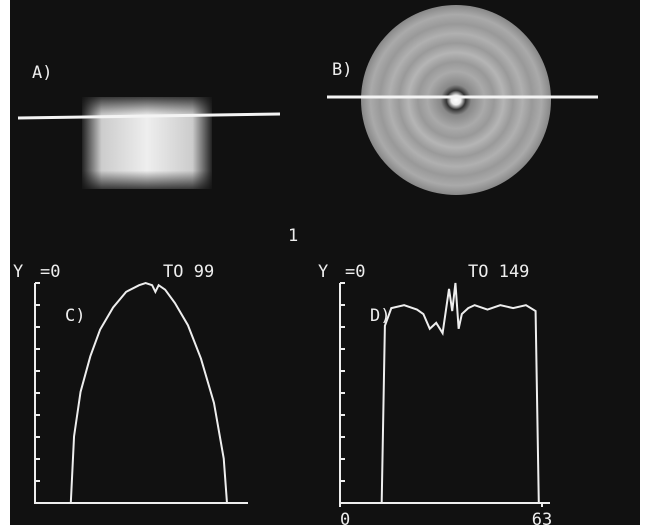  What do you see at coordinates (462, 100) in the screenshot?
I see `image-b` at bounding box center [462, 100].